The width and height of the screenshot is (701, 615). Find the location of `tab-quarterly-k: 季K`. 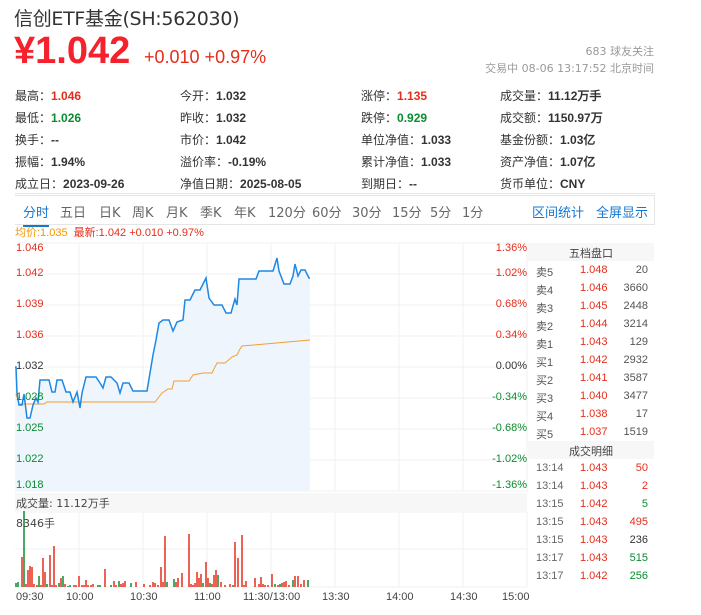

tab-quarterly-k: 季K is located at coordinates (211, 213).